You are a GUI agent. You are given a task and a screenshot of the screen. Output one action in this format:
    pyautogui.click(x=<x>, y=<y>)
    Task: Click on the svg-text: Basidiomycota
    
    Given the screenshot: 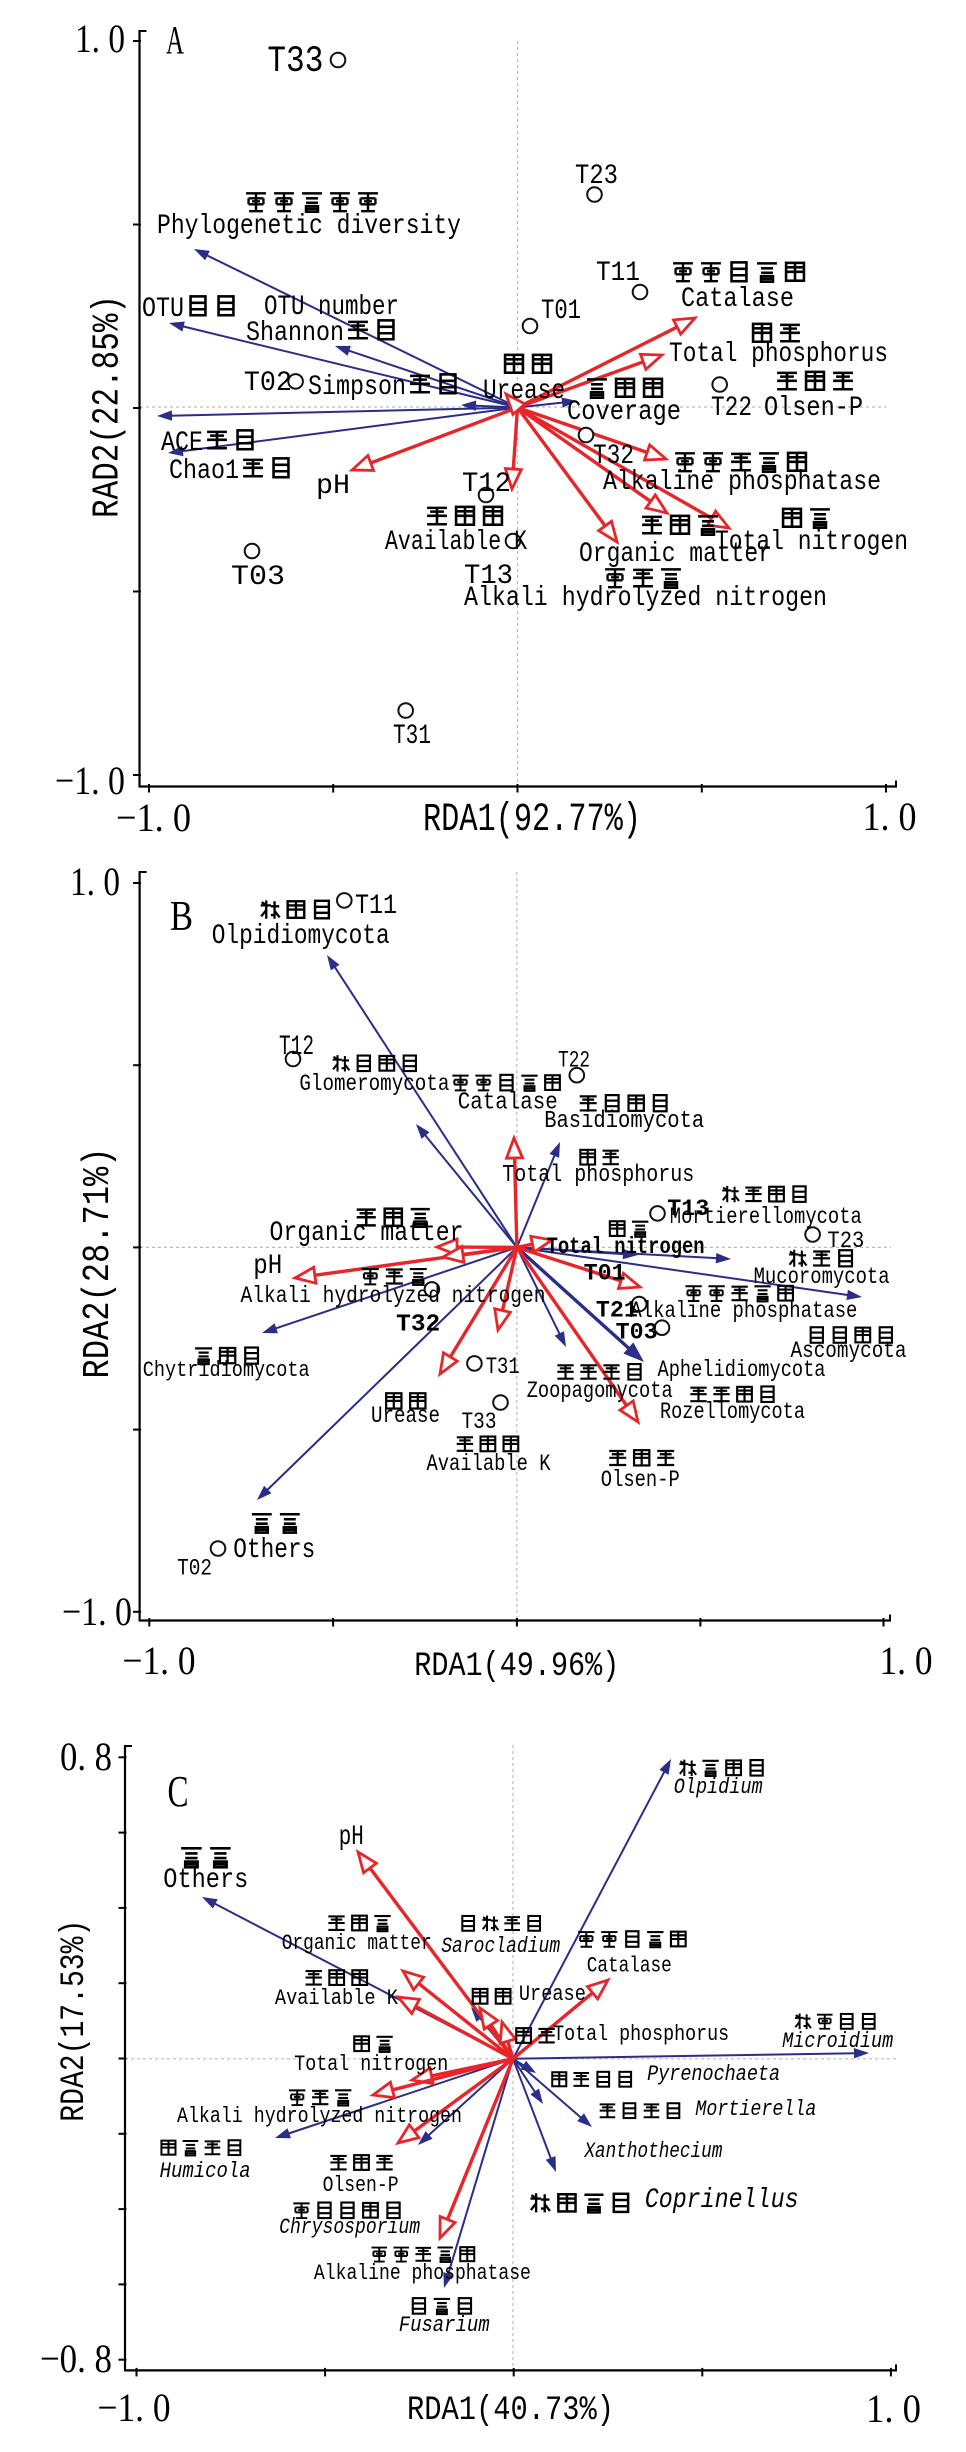 What is the action you would take?
    pyautogui.click(x=624, y=1121)
    